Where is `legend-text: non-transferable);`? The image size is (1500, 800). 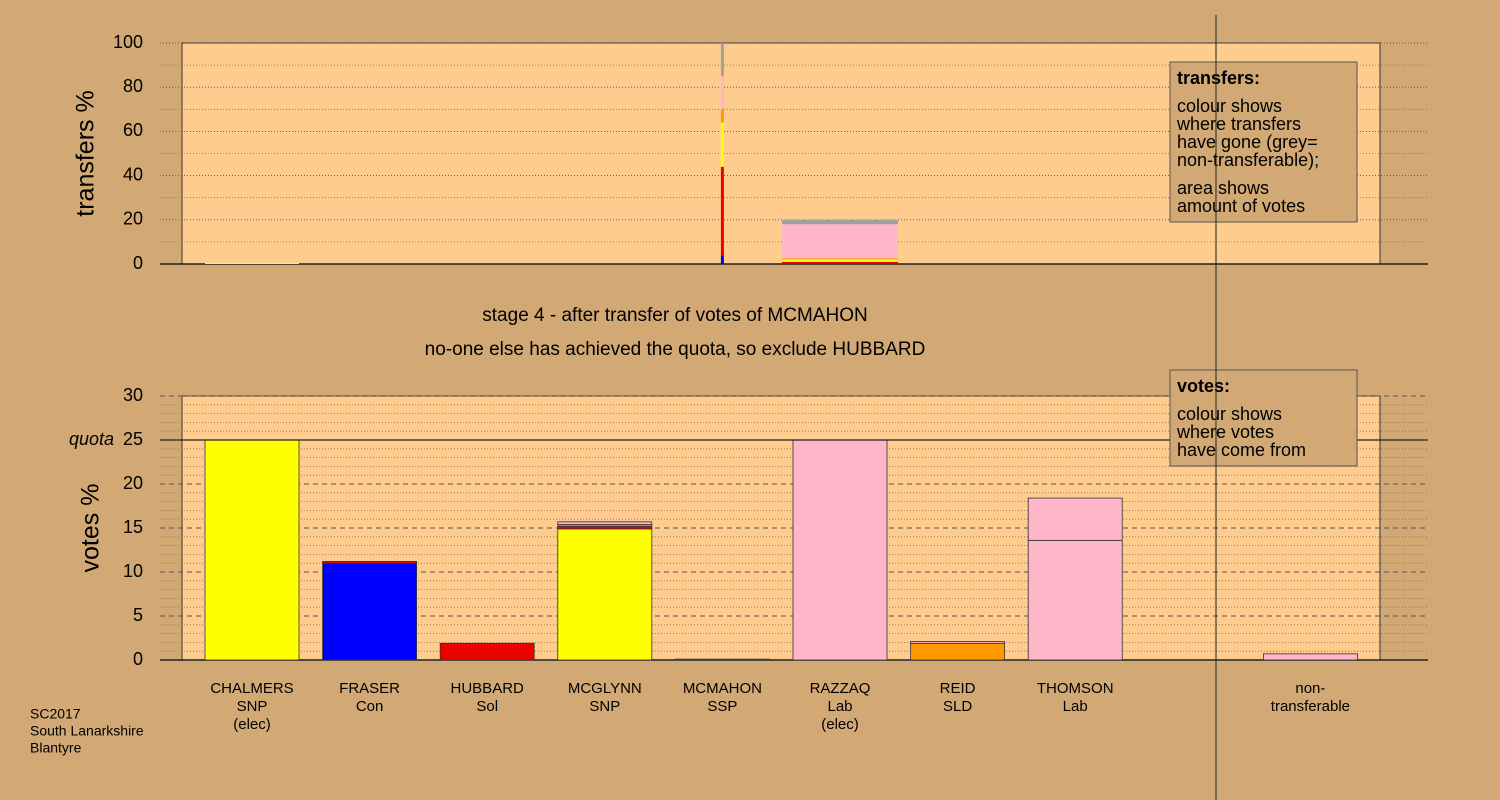
legend-text: non-transferable); is located at coordinates (1248, 160).